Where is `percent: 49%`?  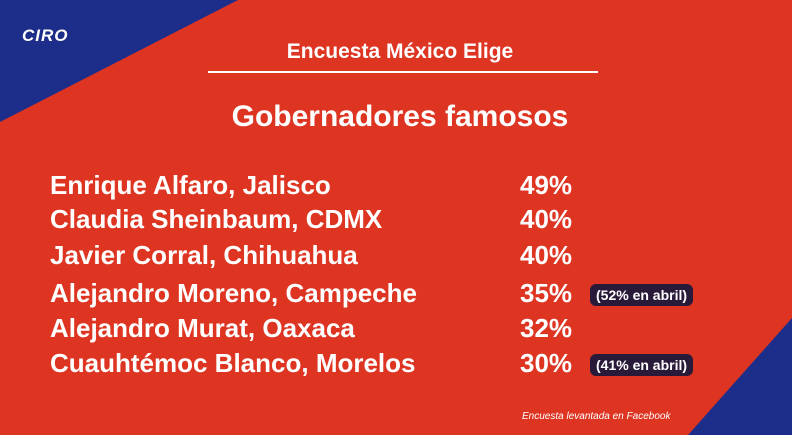 percent: 49% is located at coordinates (546, 185).